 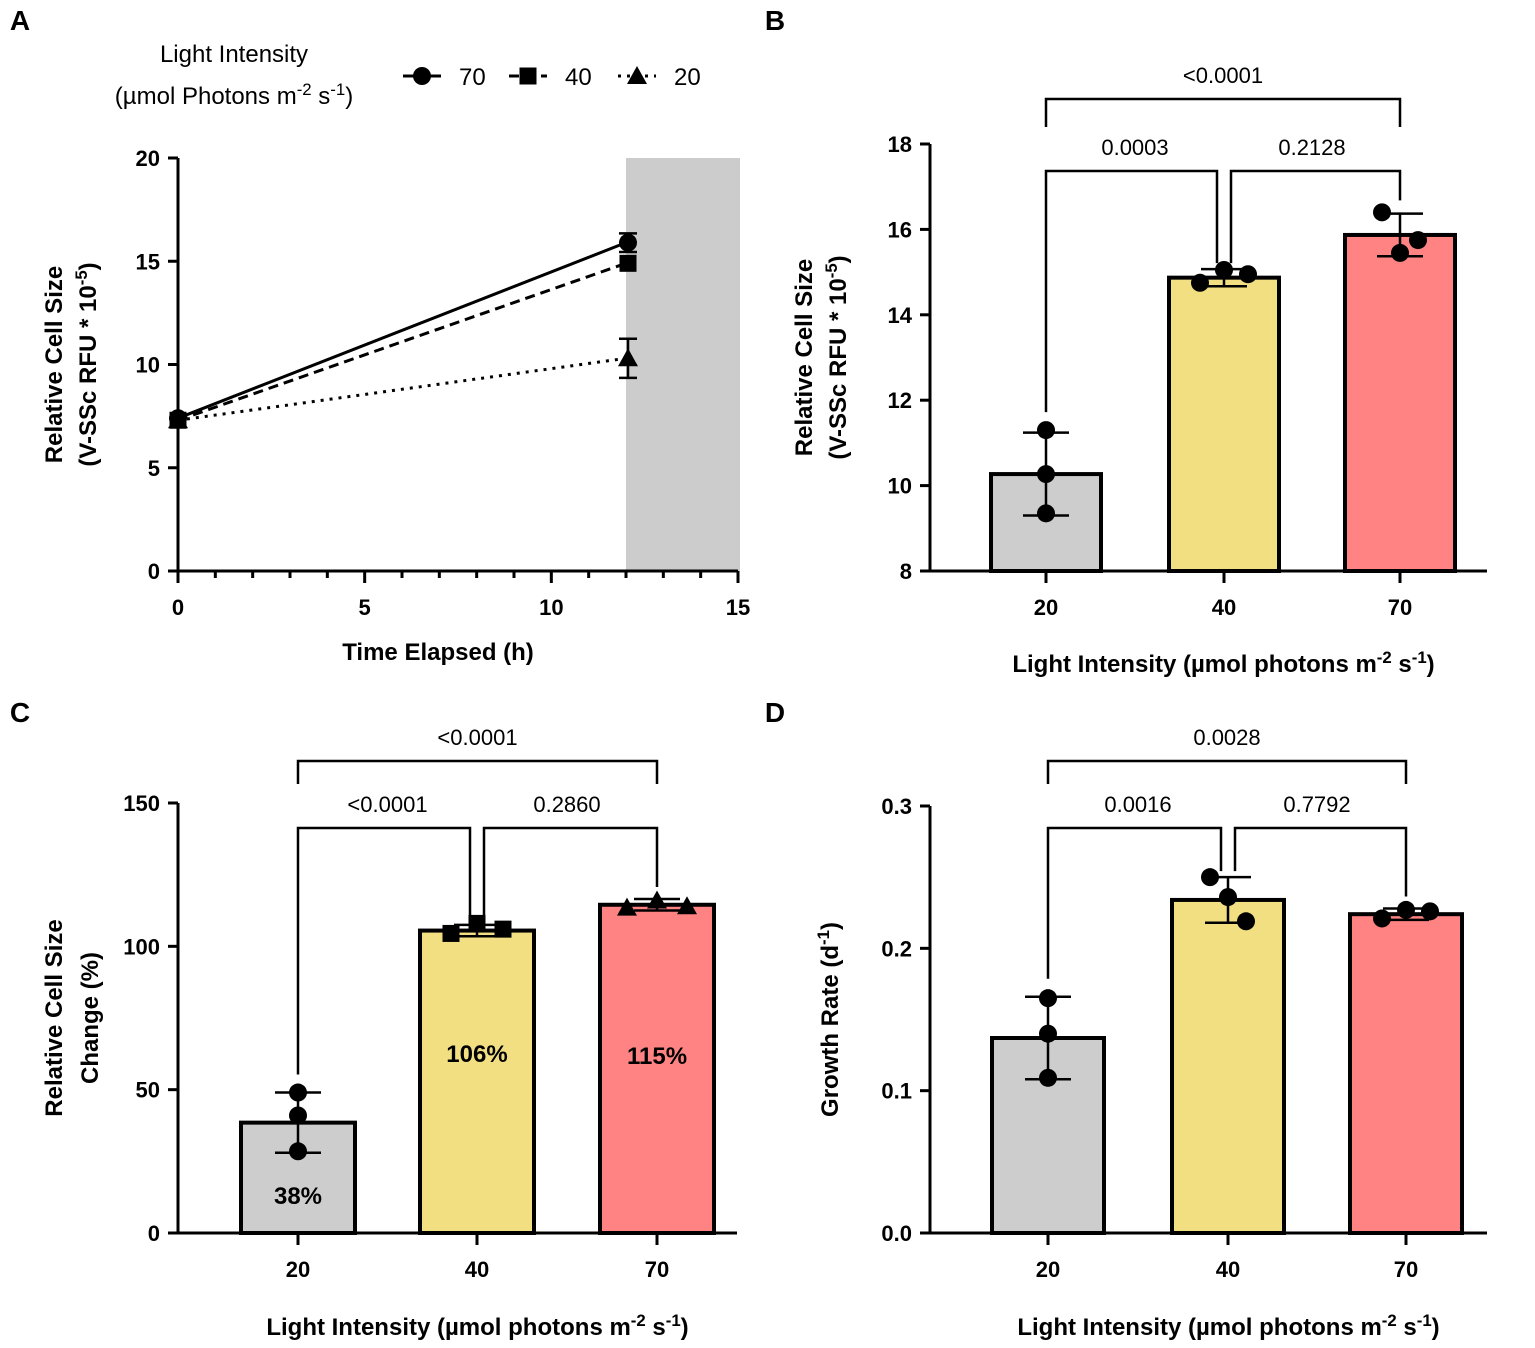 I want to click on y-tick-label: 20, so click(x=148, y=158).